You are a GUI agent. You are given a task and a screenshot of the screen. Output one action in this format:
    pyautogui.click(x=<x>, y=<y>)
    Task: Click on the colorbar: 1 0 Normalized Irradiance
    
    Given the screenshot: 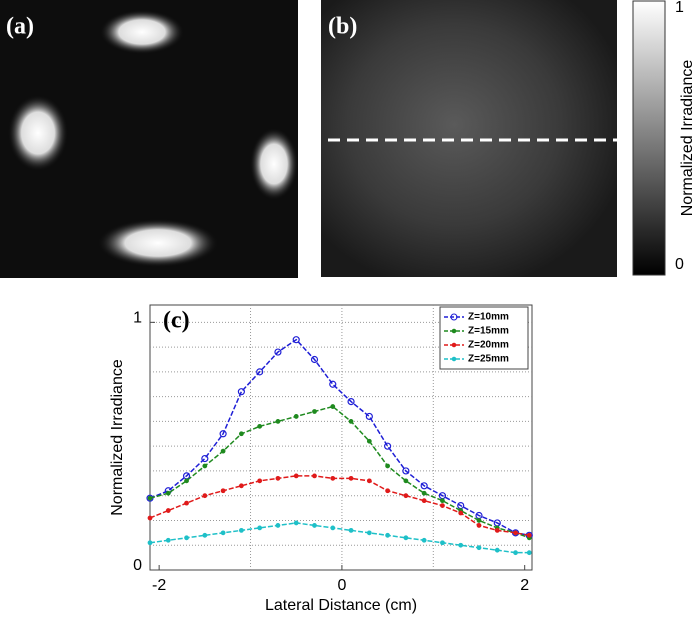 What is the action you would take?
    pyautogui.click(x=664, y=138)
    